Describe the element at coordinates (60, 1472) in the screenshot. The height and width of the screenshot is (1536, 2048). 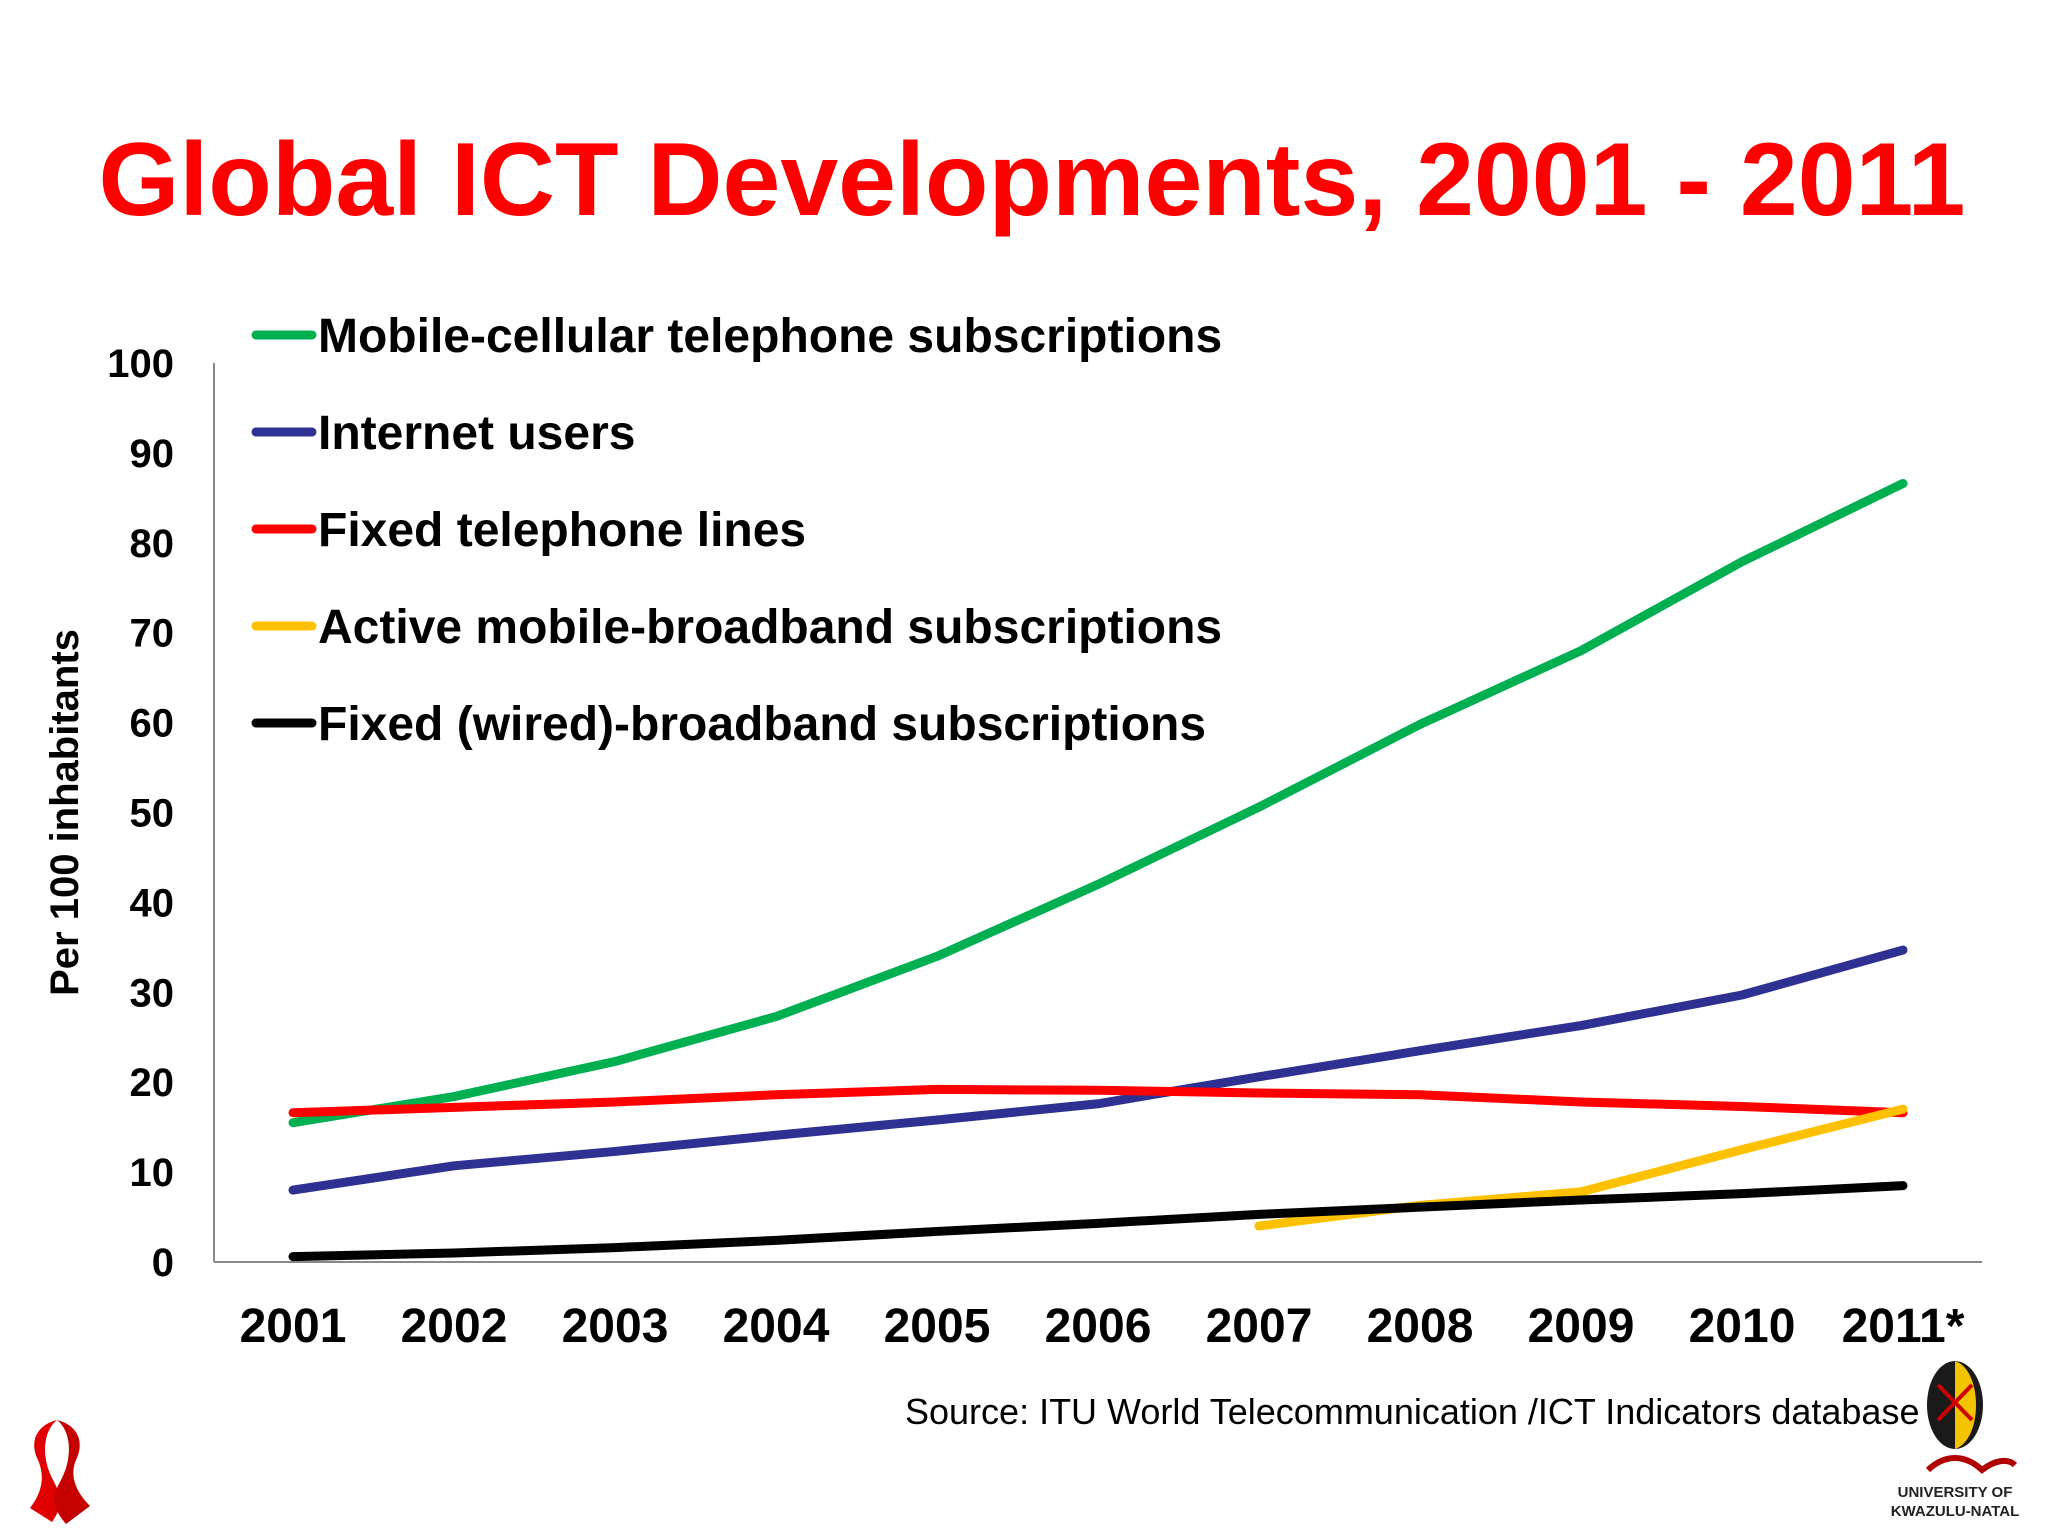
I see `red-ribbon-logo` at that location.